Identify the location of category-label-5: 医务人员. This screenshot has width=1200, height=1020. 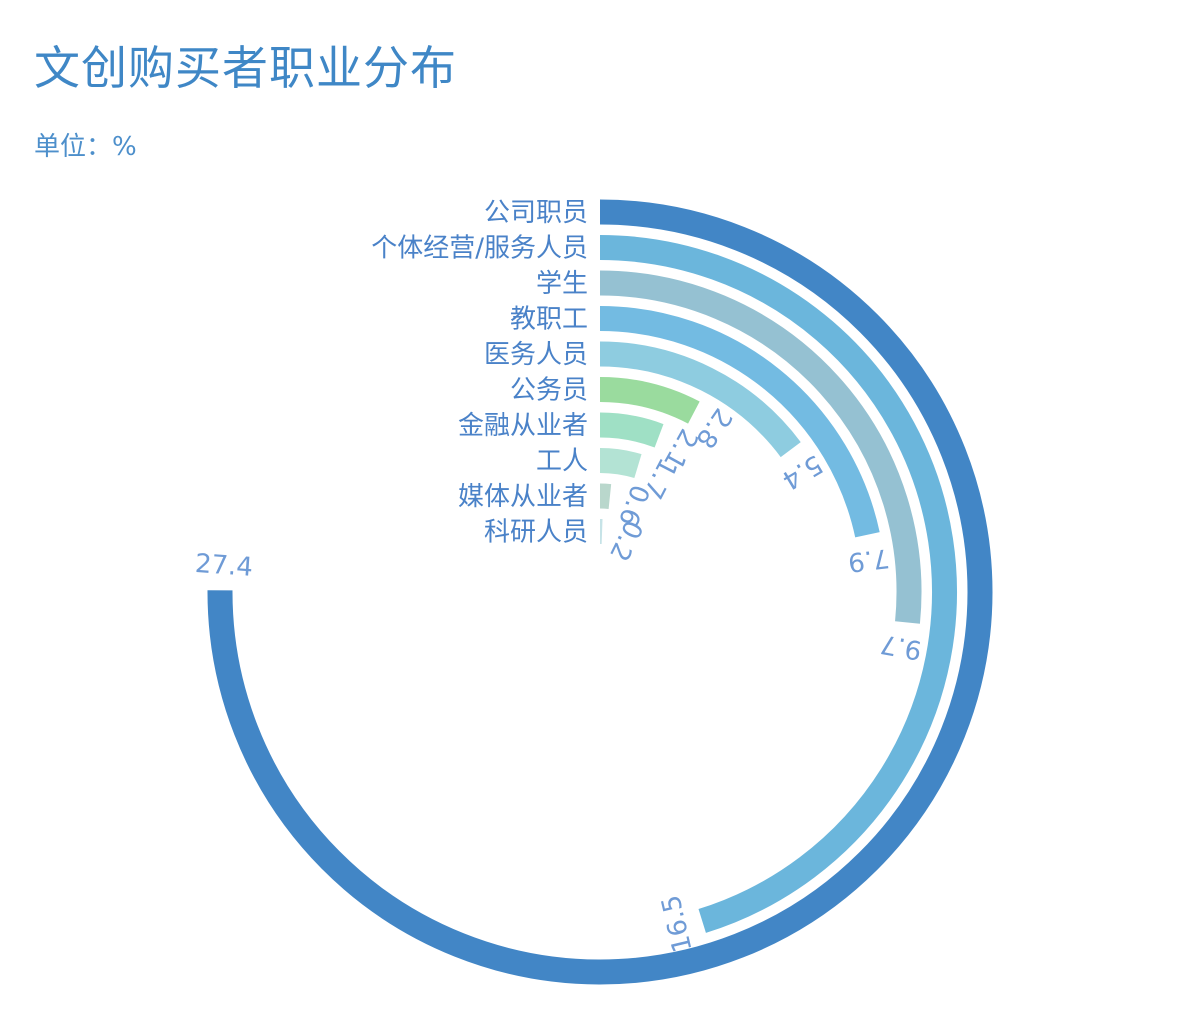
(536, 355).